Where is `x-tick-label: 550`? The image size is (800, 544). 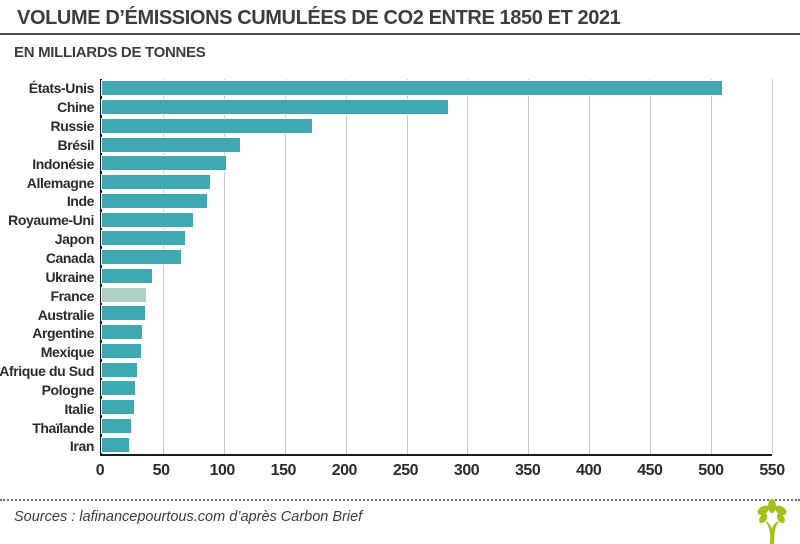
x-tick-label: 550 is located at coordinates (772, 470).